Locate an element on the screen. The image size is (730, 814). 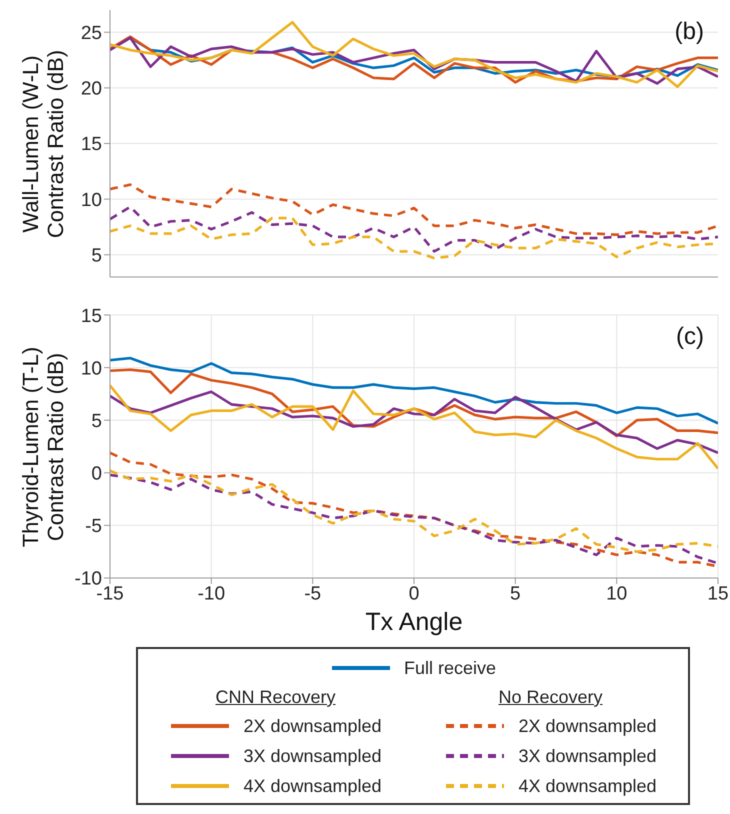
text: No Recovery is located at coordinates (550, 697).